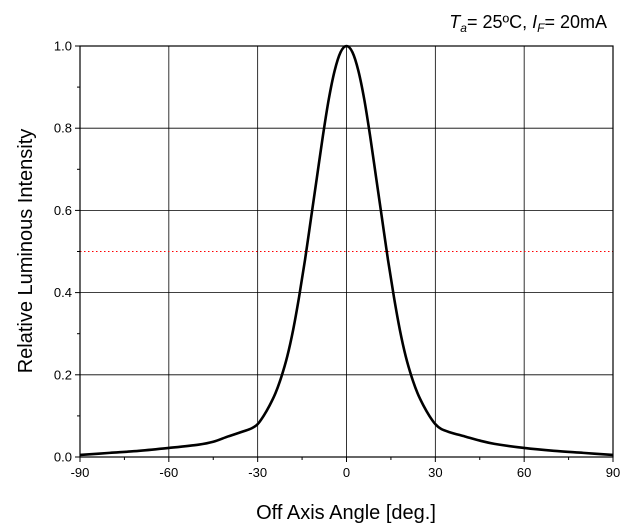  What do you see at coordinates (524, 472) in the screenshot?
I see `x-tick-label: 60` at bounding box center [524, 472].